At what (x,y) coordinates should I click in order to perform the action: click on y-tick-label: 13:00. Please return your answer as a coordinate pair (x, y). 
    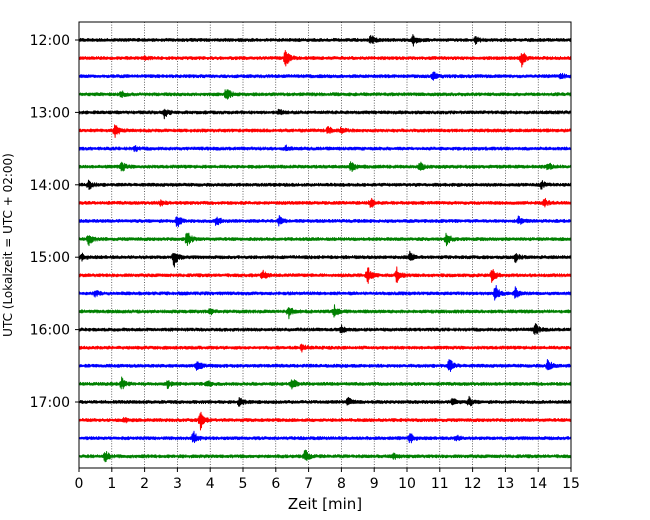
    Looking at the image, I should click on (50, 113).